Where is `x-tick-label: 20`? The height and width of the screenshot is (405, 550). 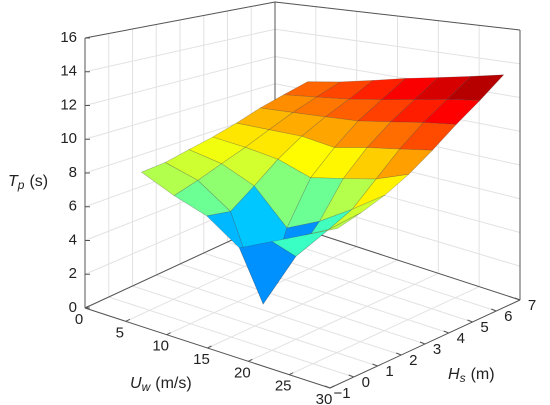
x-tick-label: 20 is located at coordinates (242, 372).